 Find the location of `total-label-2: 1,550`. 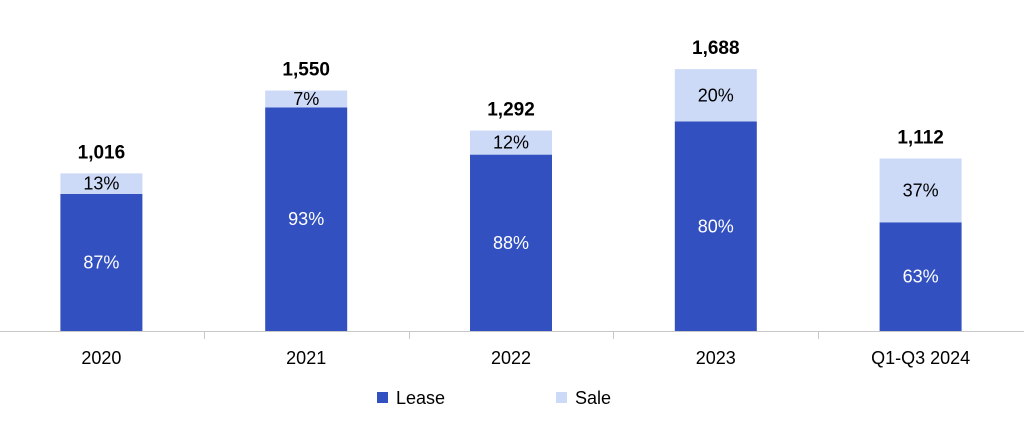

total-label-2: 1,550 is located at coordinates (306, 70).